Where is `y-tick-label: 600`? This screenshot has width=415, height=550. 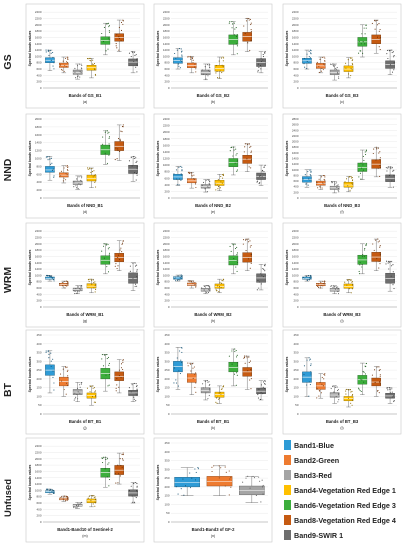
y-tick-label: 600 is located at coordinates (166, 69).